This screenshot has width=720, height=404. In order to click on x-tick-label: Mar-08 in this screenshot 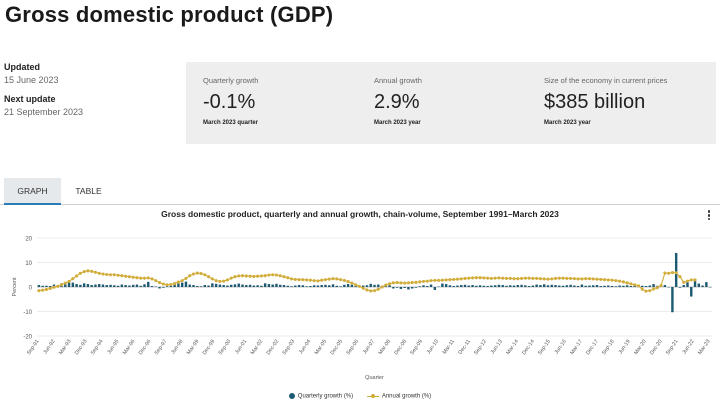, I will do `click(385, 347)`.